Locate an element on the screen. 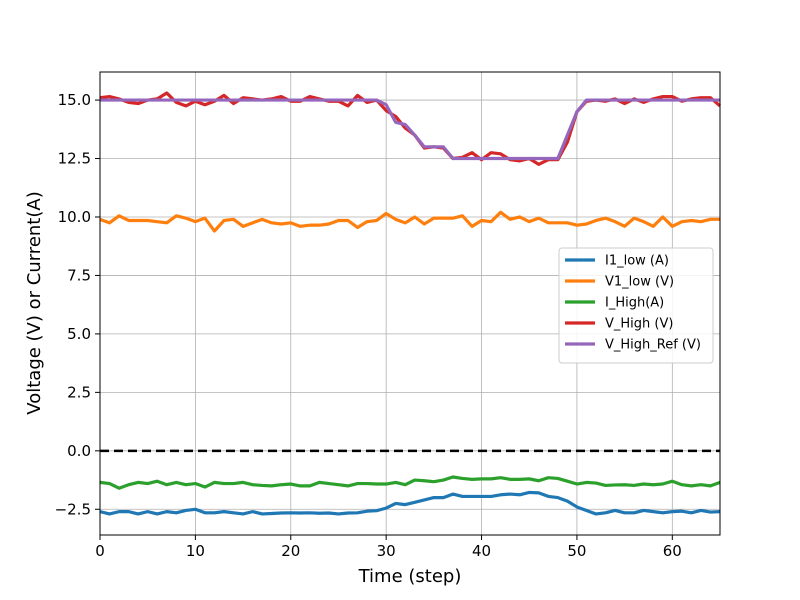 The width and height of the screenshot is (800, 600). y-tick-label: 10.0 is located at coordinates (74, 217).